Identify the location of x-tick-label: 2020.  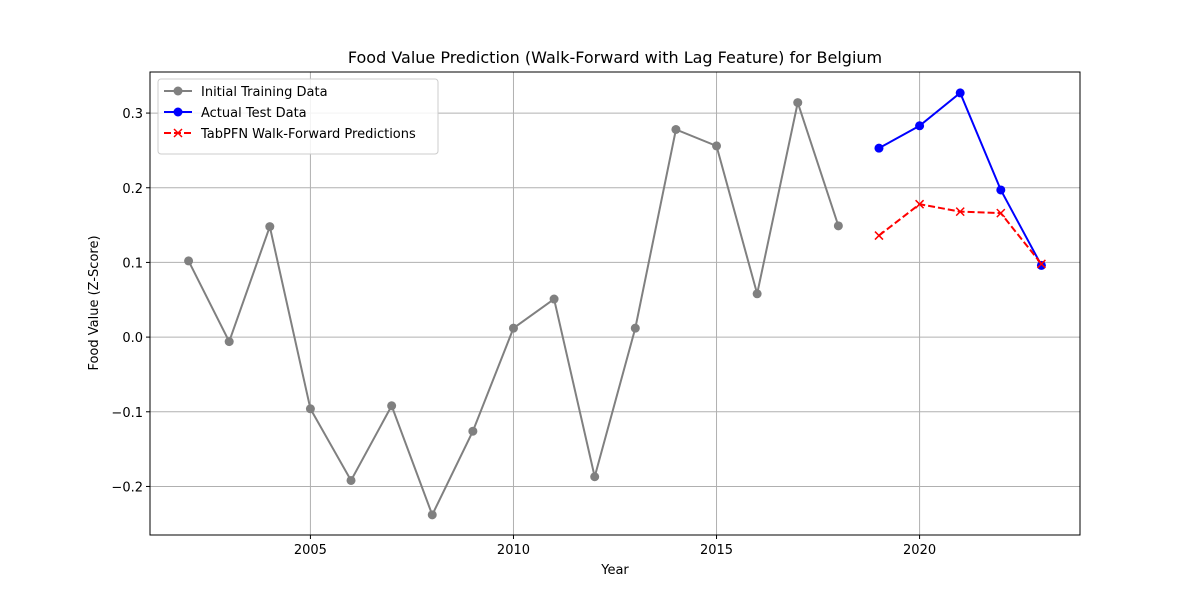
(919, 550).